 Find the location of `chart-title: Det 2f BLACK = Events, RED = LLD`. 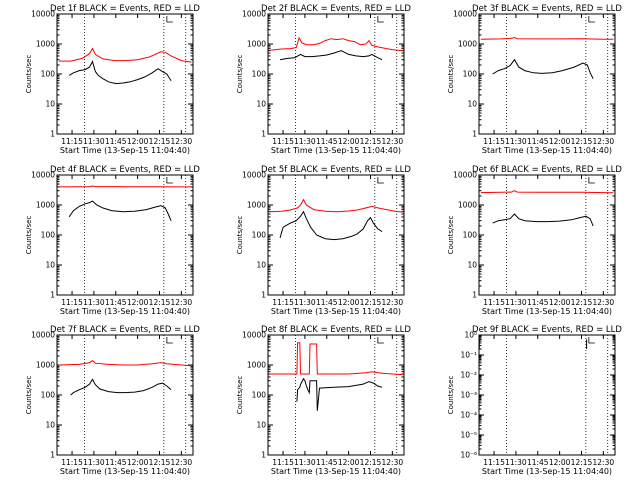

chart-title: Det 2f BLACK = Events, RED = LLD is located at coordinates (336, 9).